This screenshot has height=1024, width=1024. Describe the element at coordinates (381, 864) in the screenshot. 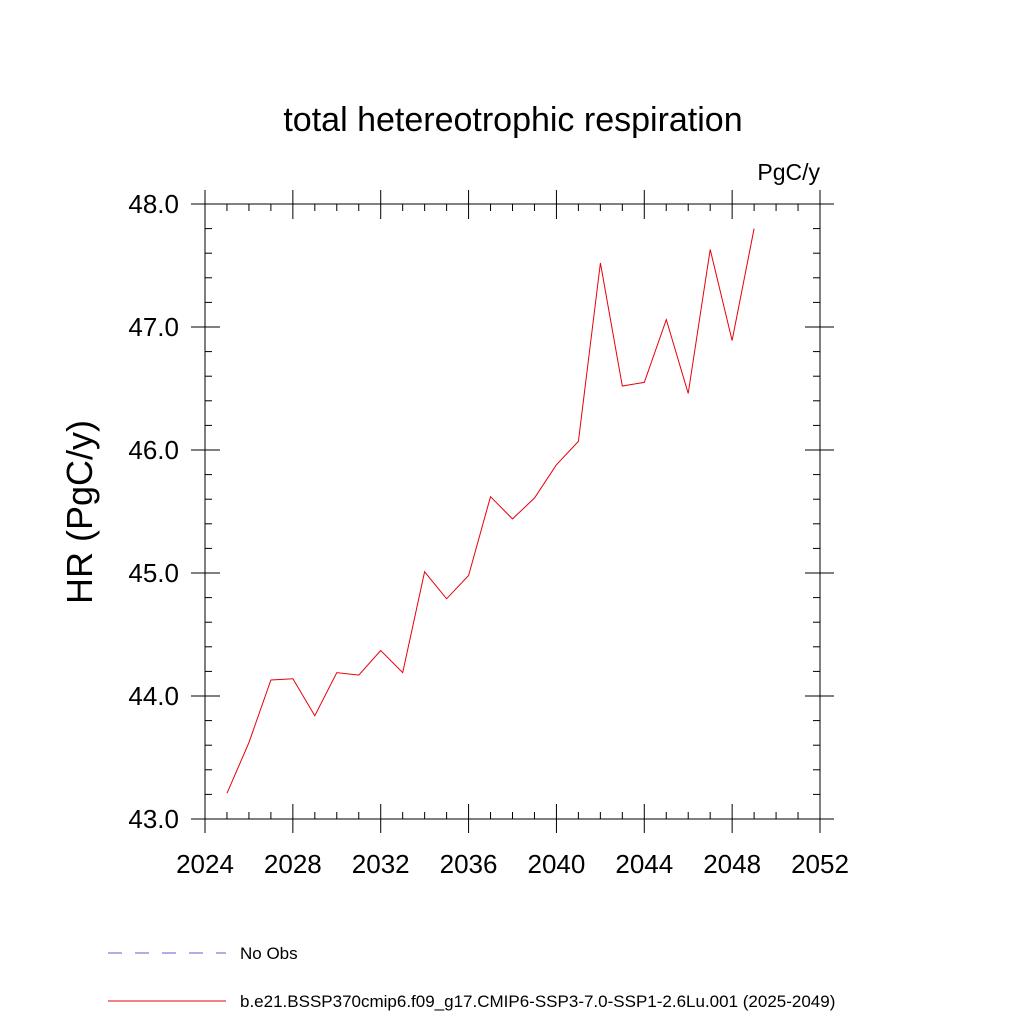

I see `x-tick-label: 2032` at that location.